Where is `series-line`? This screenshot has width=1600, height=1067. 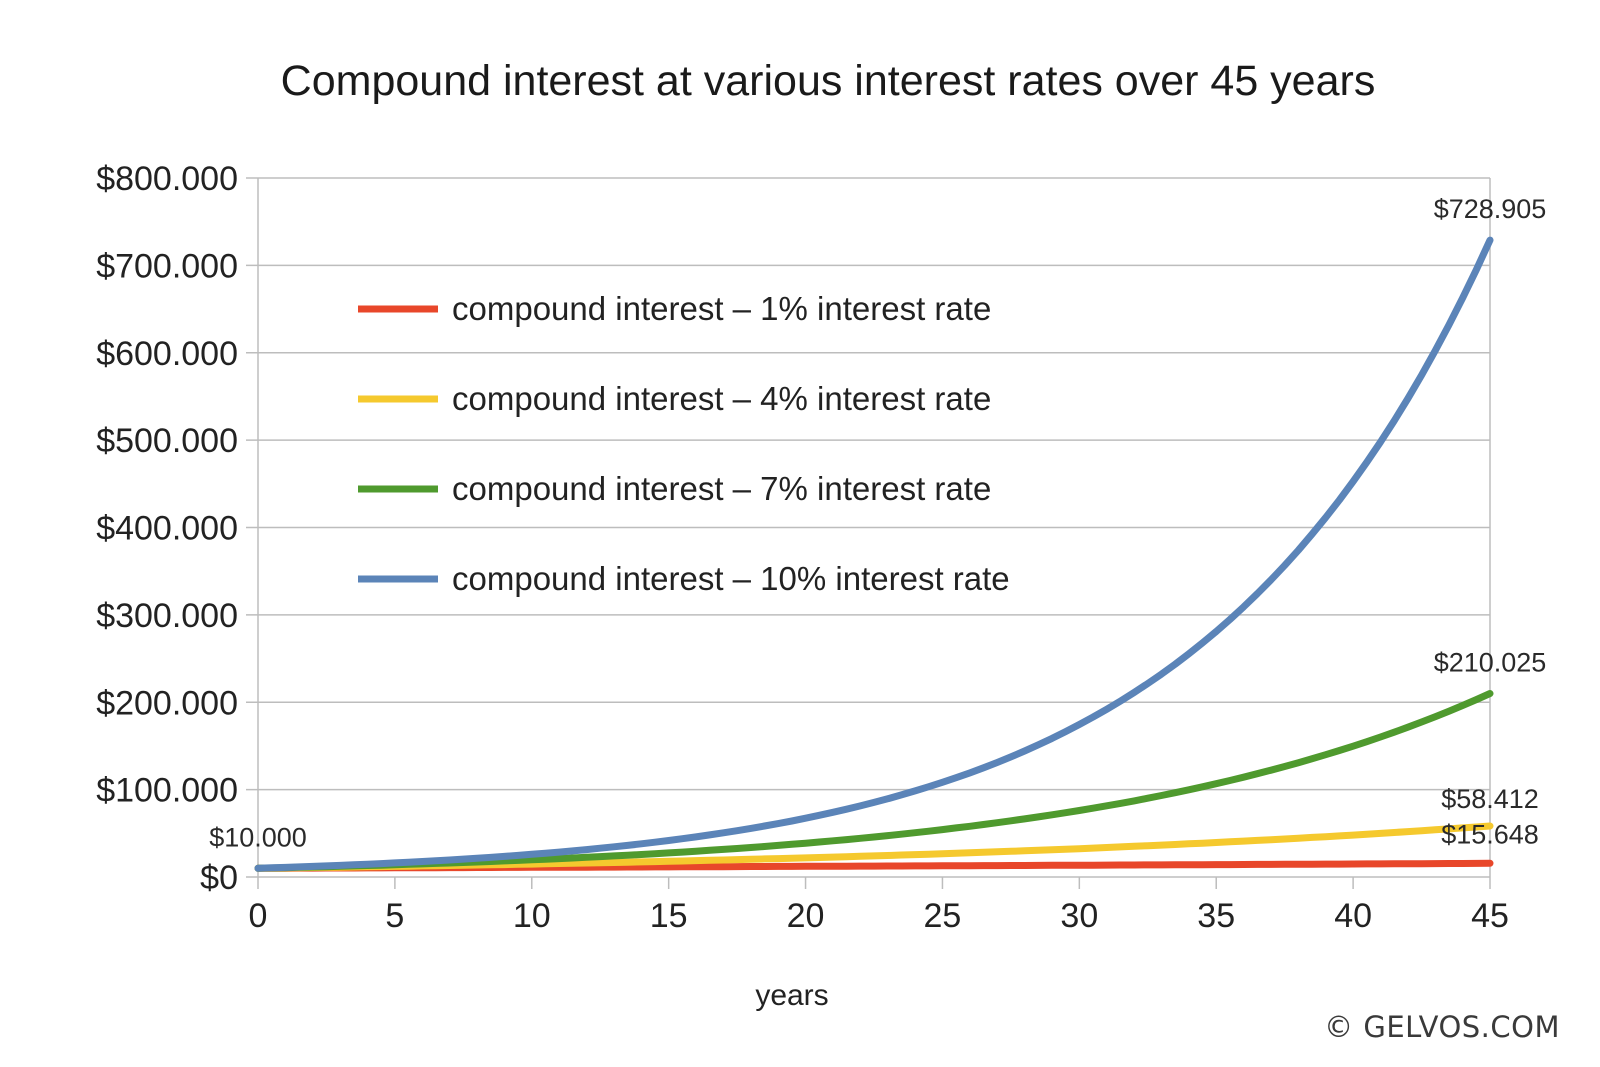
series-line is located at coordinates (874, 781).